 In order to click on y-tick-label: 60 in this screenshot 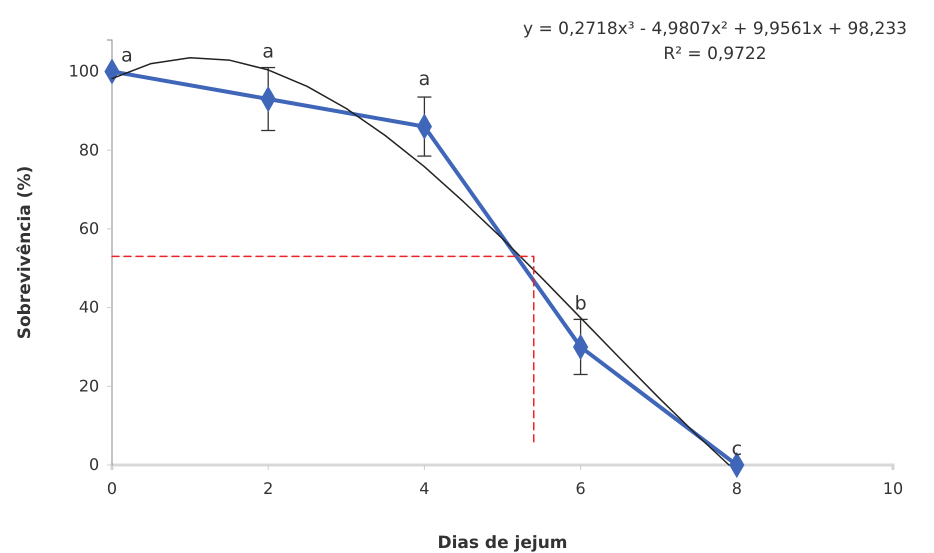, I will do `click(89, 228)`.